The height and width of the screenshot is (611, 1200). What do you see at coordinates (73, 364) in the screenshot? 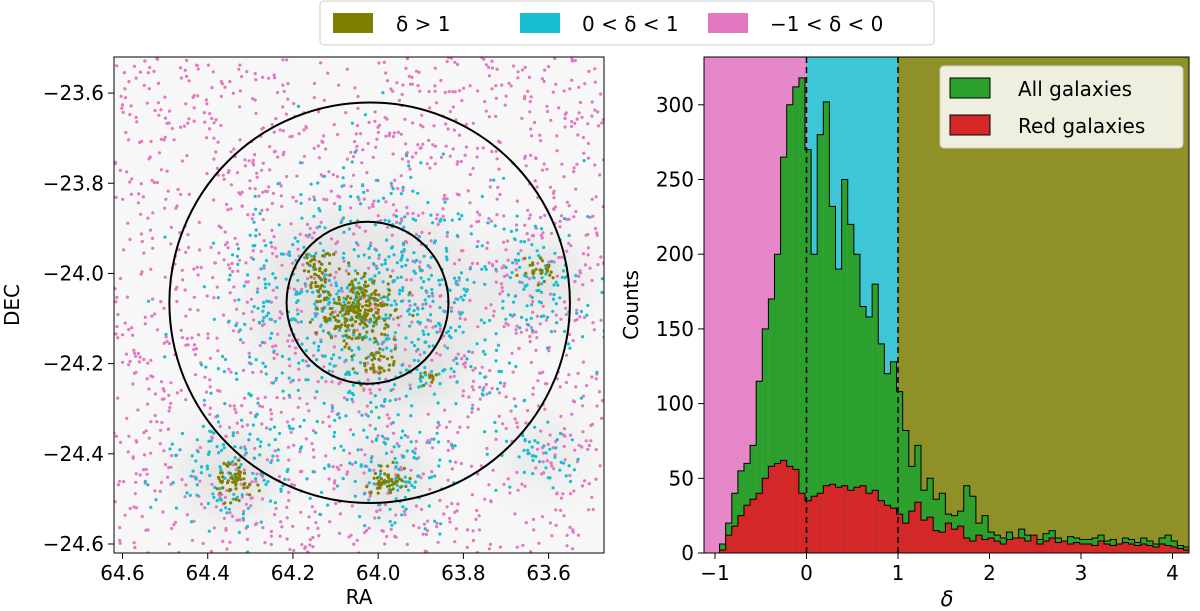
I see `y-tick-label: −24.2` at bounding box center [73, 364].